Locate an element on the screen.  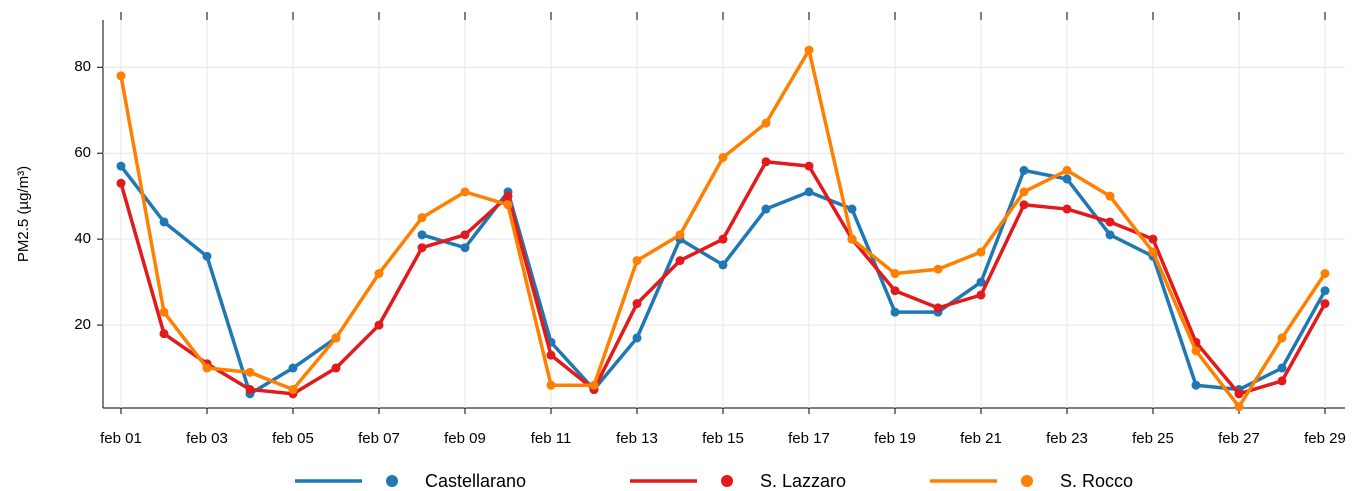
x-tick-label: feb 27 is located at coordinates (1239, 438).